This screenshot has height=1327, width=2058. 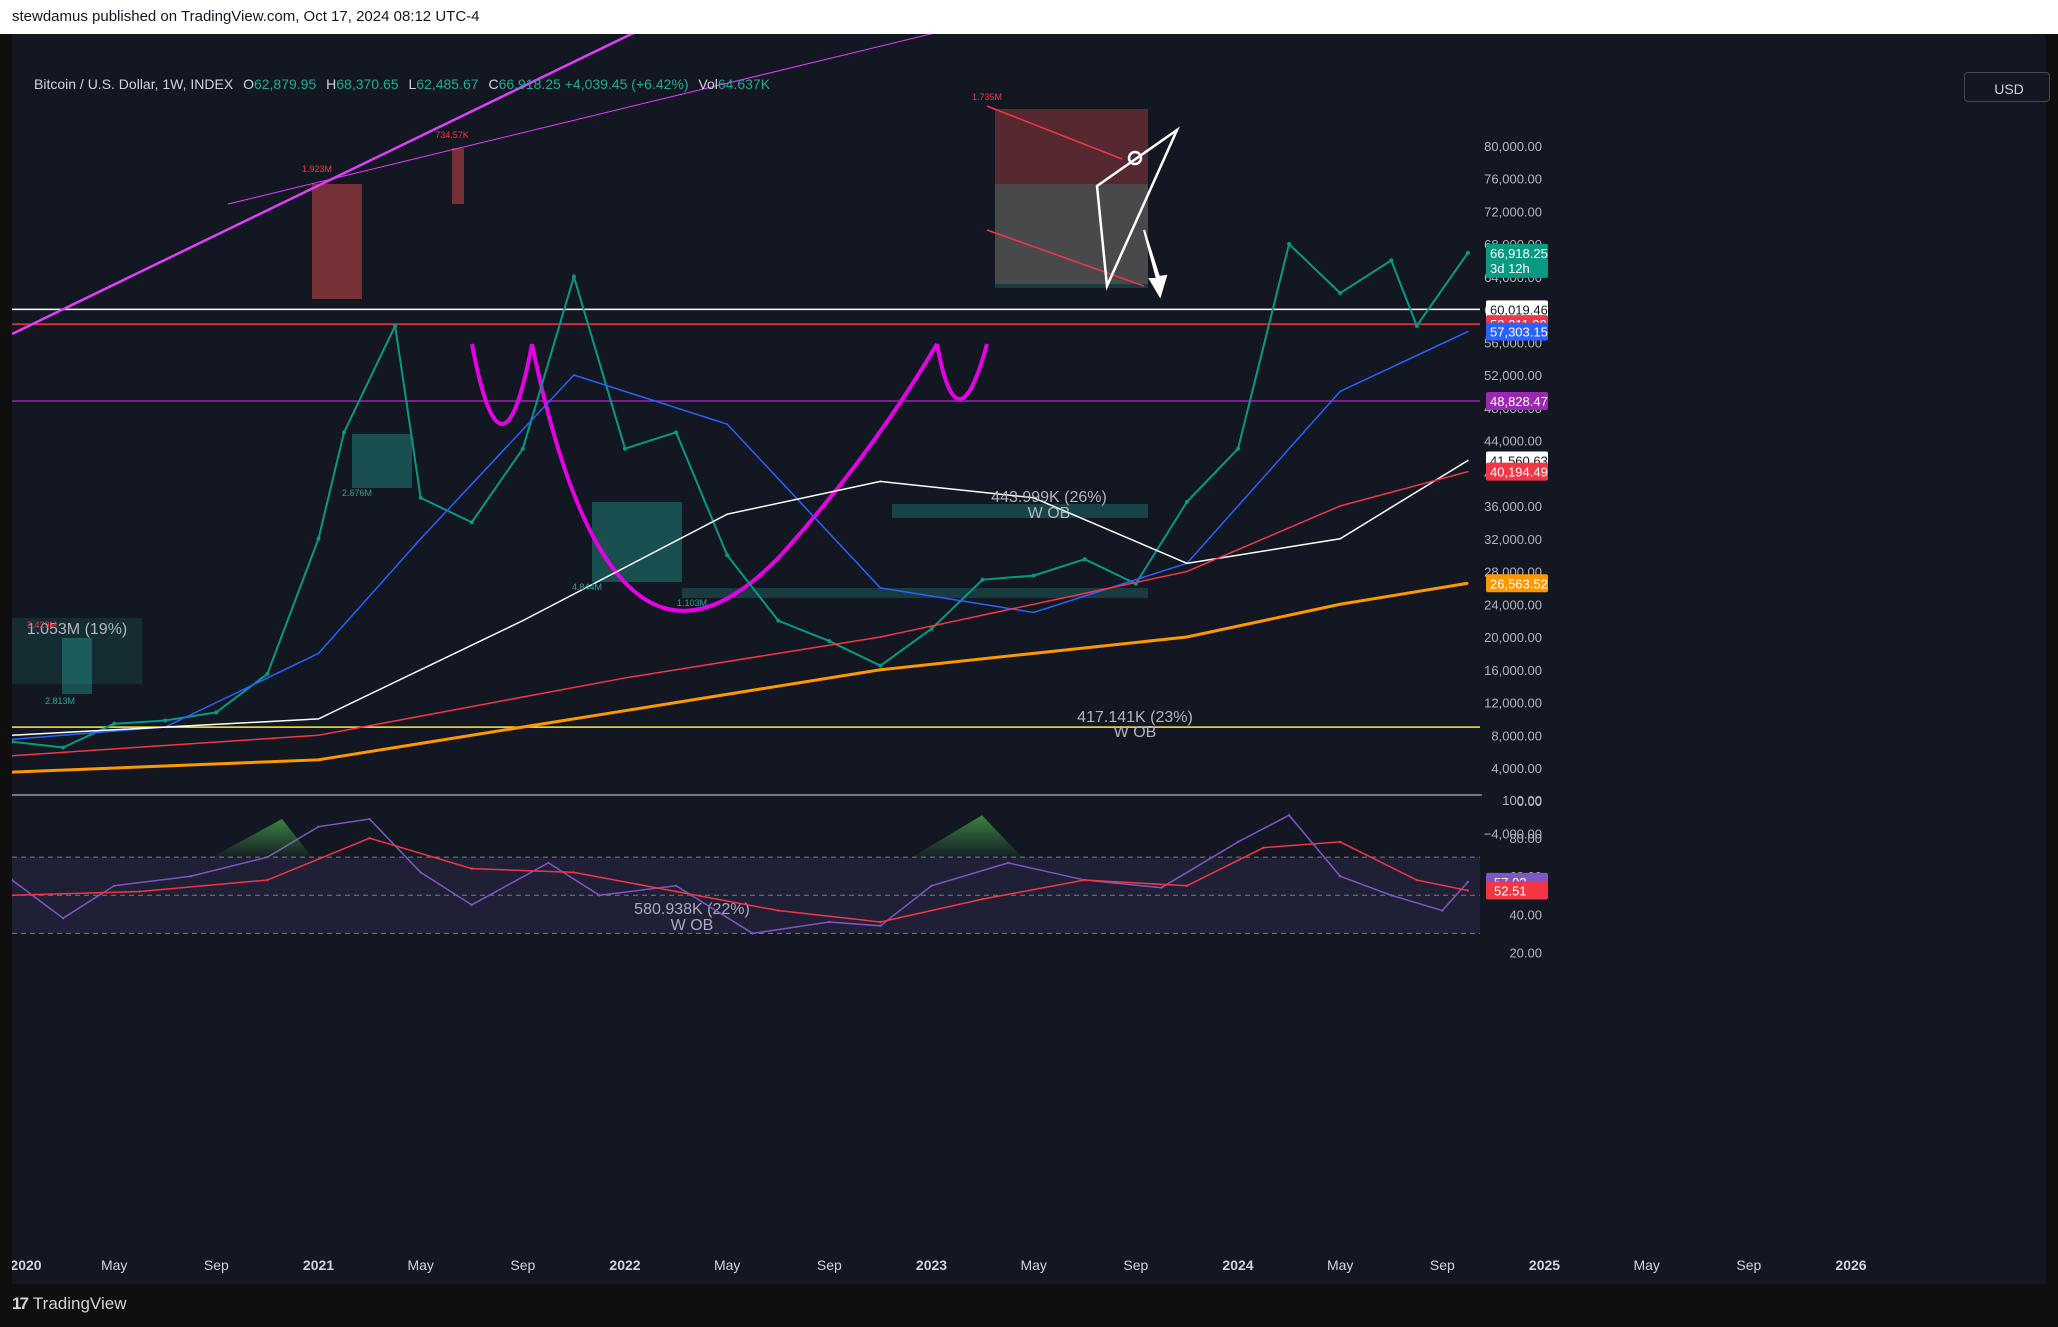 What do you see at coordinates (962, 372) in the screenshot?
I see `handle-curve` at bounding box center [962, 372].